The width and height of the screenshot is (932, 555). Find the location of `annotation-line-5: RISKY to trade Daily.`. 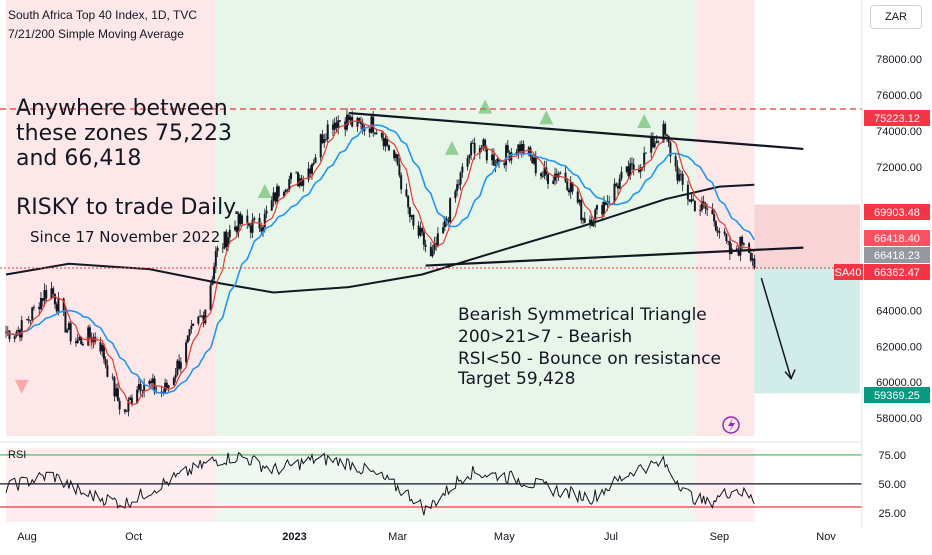

annotation-line-5: RISKY to trade Daily. is located at coordinates (128, 207).